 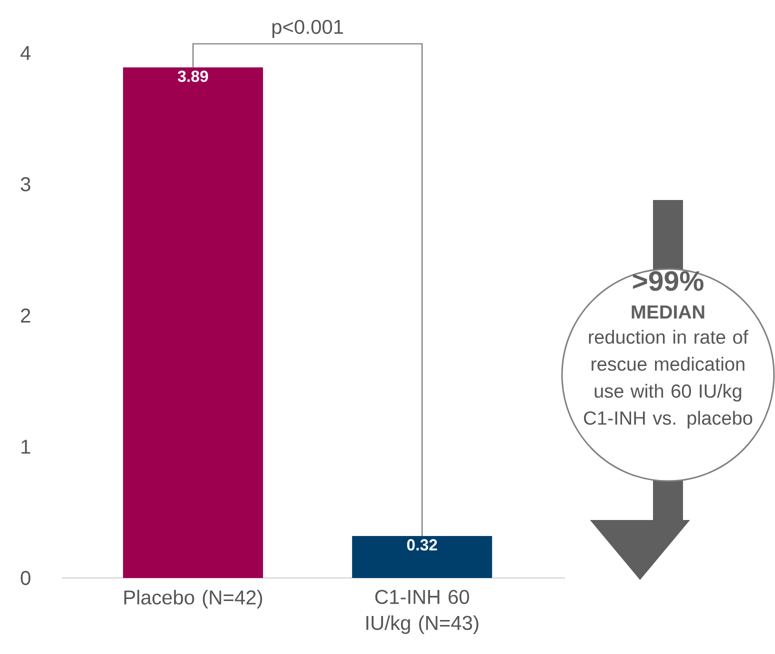 I want to click on data-label: 3.89, so click(x=193, y=76).